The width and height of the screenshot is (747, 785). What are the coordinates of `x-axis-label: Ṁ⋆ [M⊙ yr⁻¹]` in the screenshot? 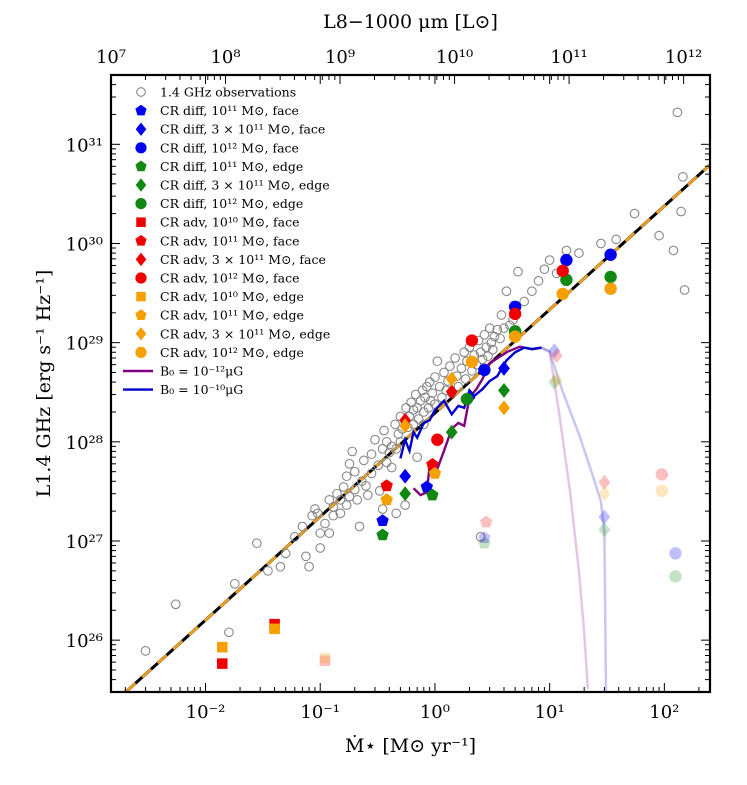 It's located at (410, 745).